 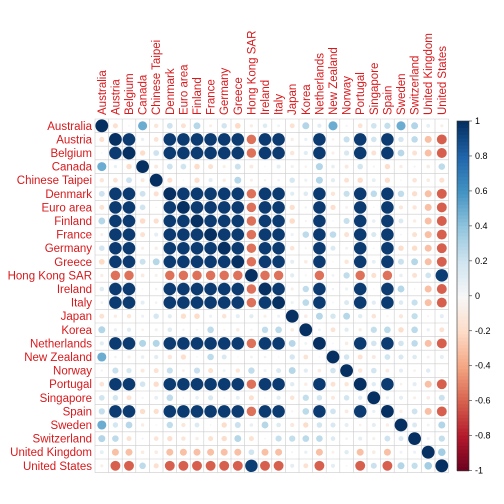 What do you see at coordinates (483, 331) in the screenshot?
I see `colorbar-tick-label: -0.2` at bounding box center [483, 331].